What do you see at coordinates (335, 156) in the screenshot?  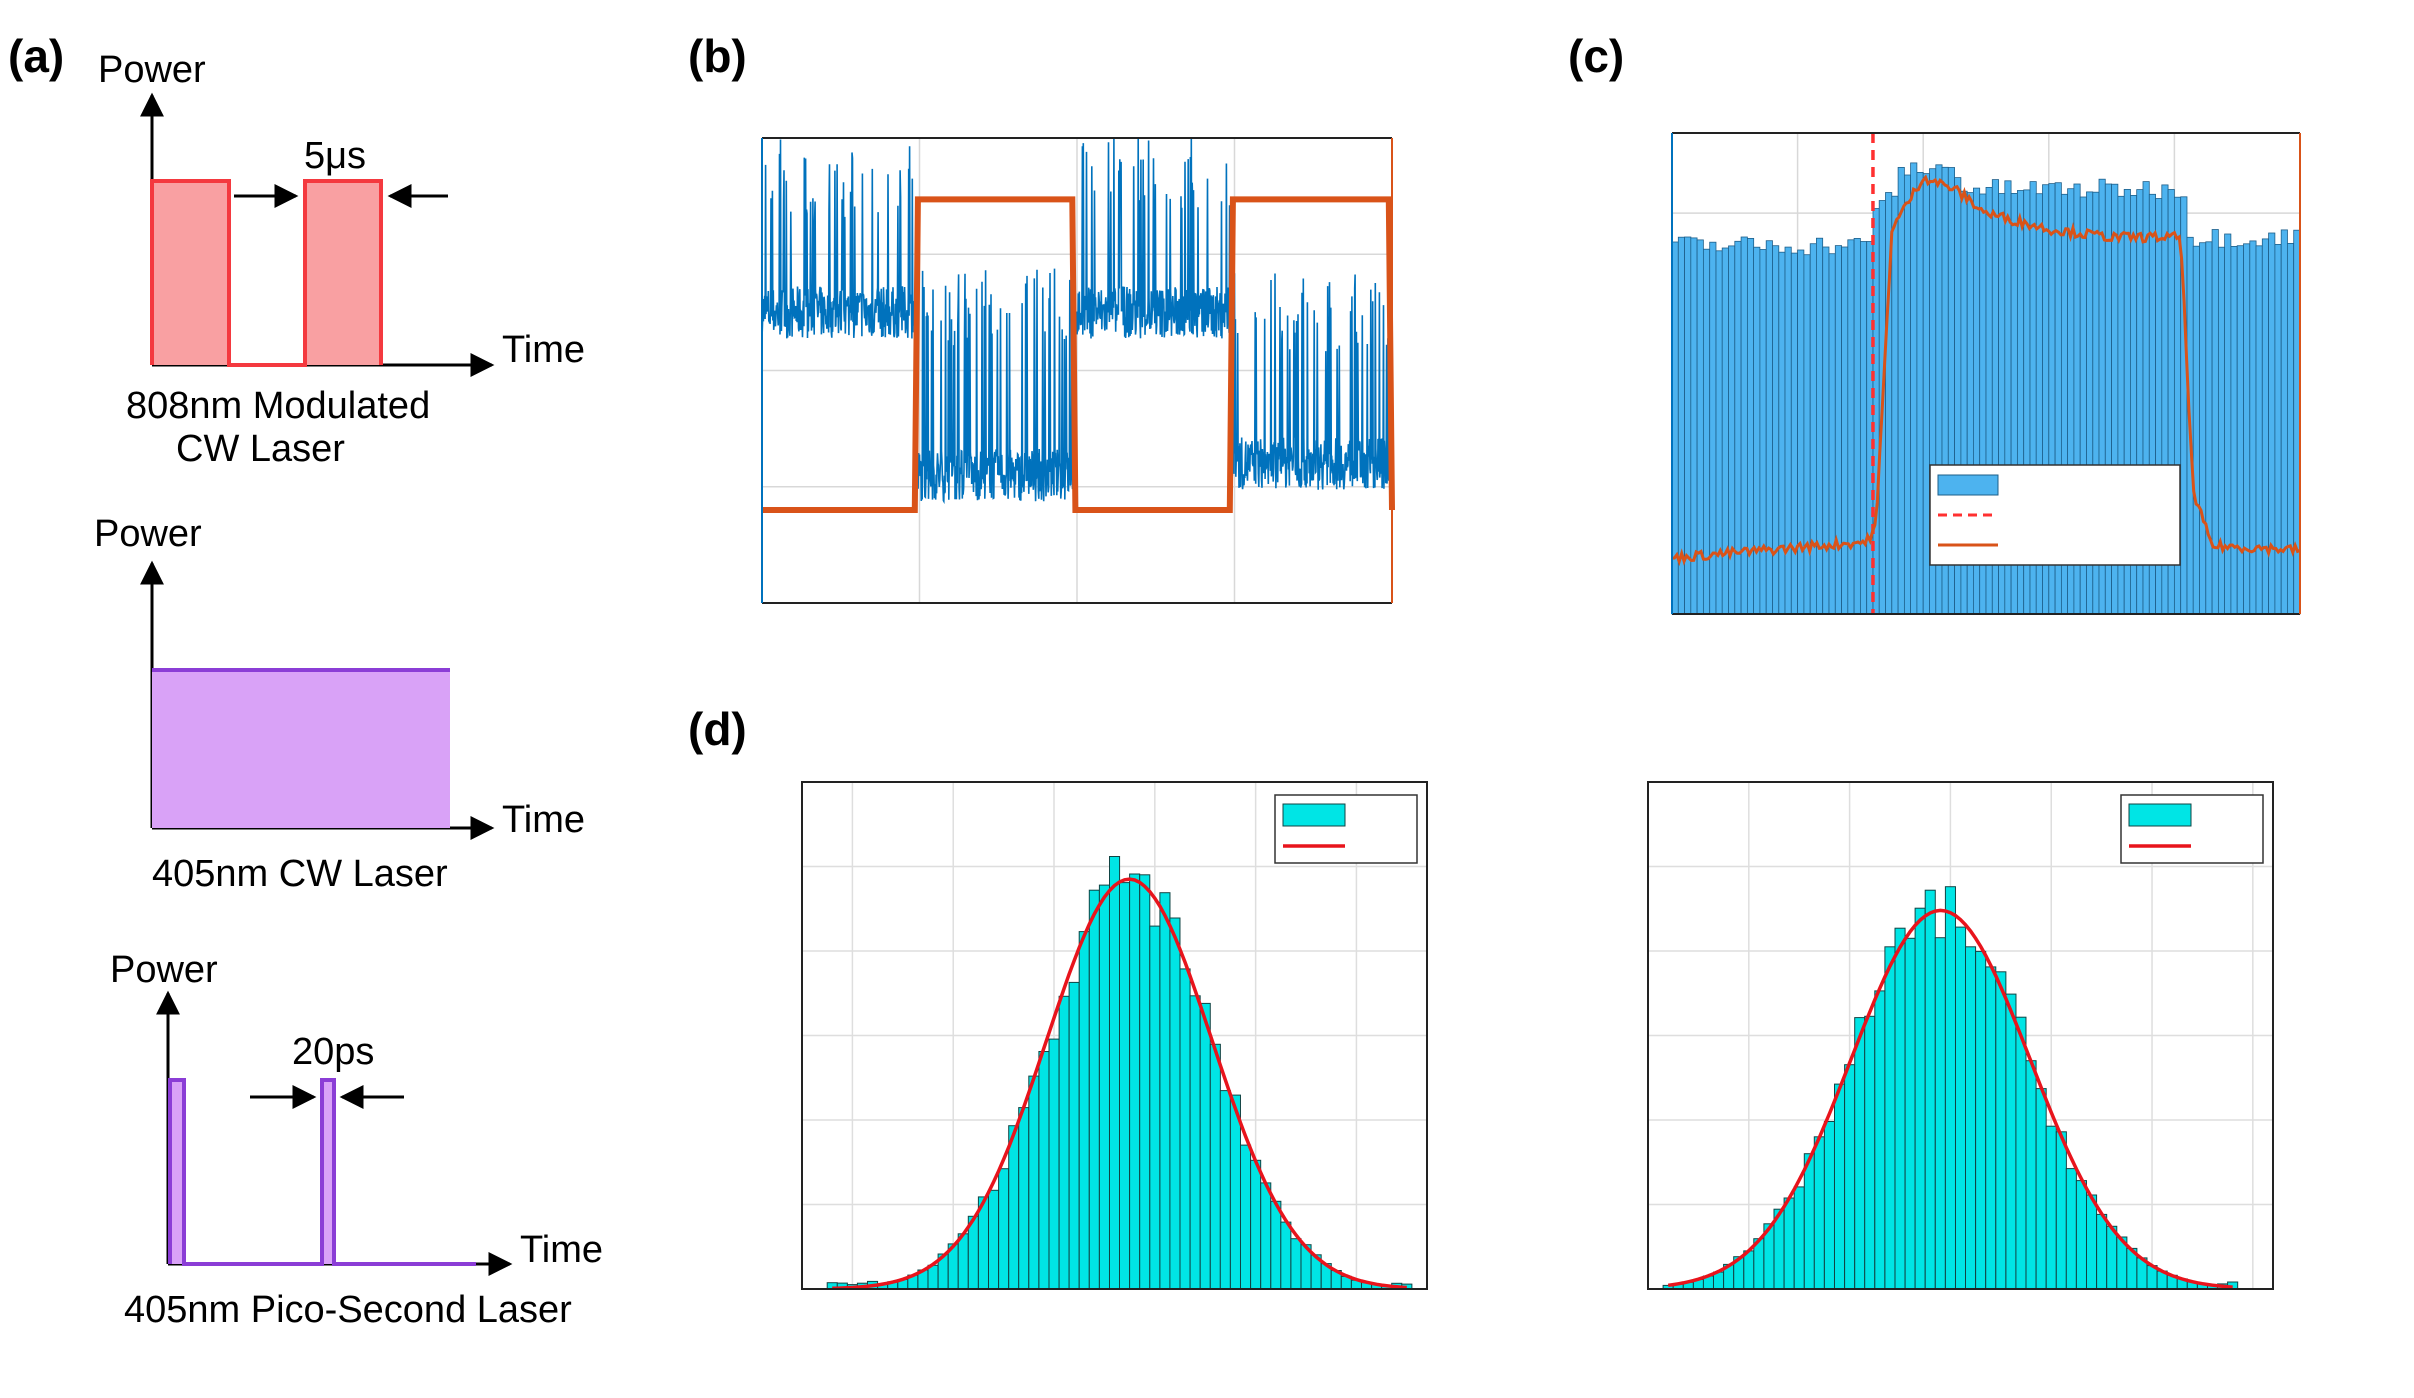 I see `pulse-width-annotation: 5μs` at bounding box center [335, 156].